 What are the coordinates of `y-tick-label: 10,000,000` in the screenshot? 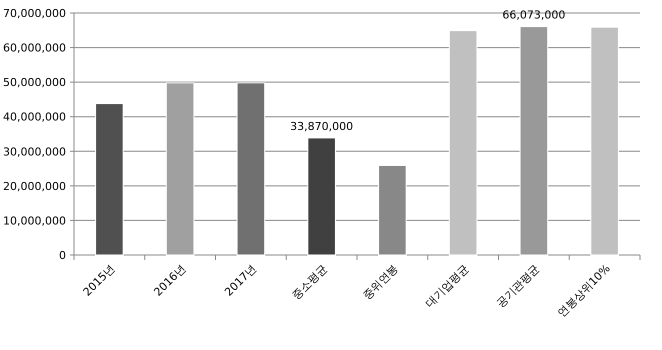 It's located at (34, 221).